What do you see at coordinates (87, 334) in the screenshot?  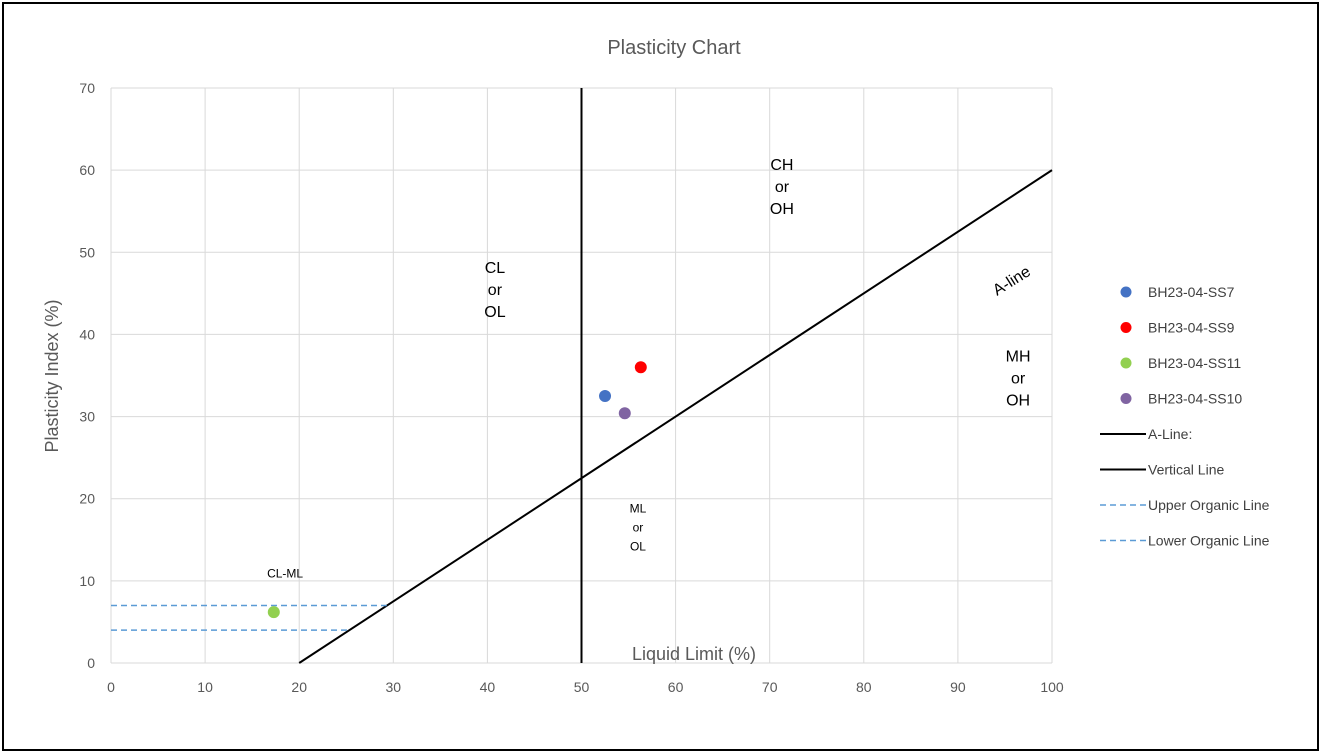 I see `y-tick-label: 40` at bounding box center [87, 334].